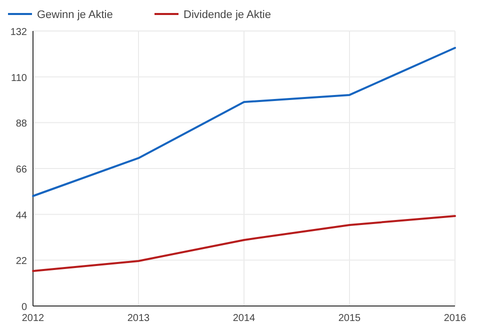 Image resolution: width=477 pixels, height=332 pixels. Describe the element at coordinates (22, 124) in the screenshot. I see `y-tick-label: 88` at that location.